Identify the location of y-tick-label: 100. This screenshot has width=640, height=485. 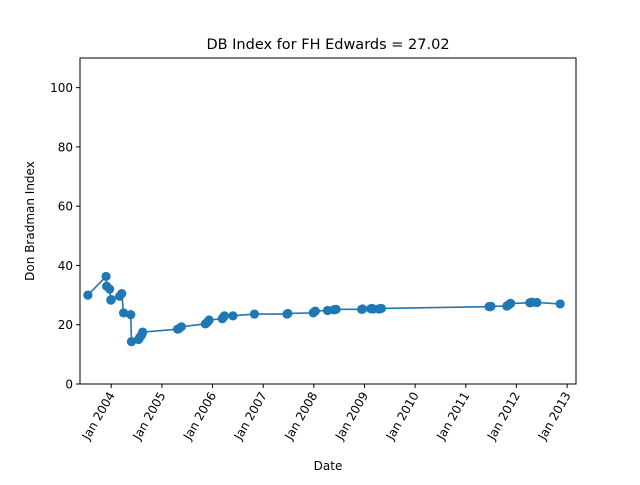
(61, 88).